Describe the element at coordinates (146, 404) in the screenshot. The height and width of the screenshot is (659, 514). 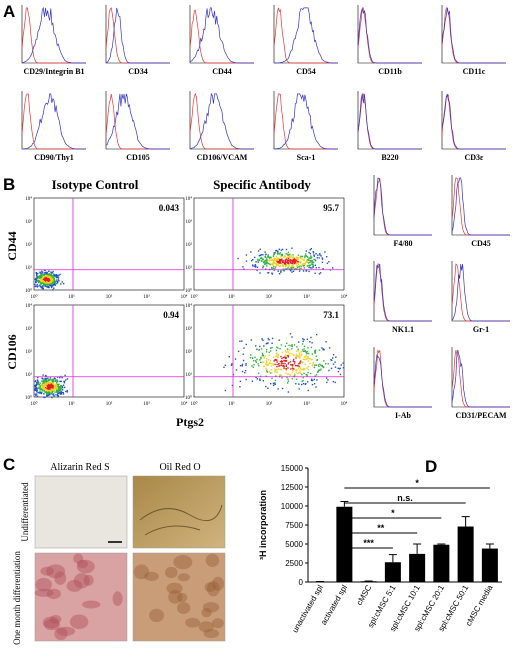
I see `decade-label: 10³` at that location.